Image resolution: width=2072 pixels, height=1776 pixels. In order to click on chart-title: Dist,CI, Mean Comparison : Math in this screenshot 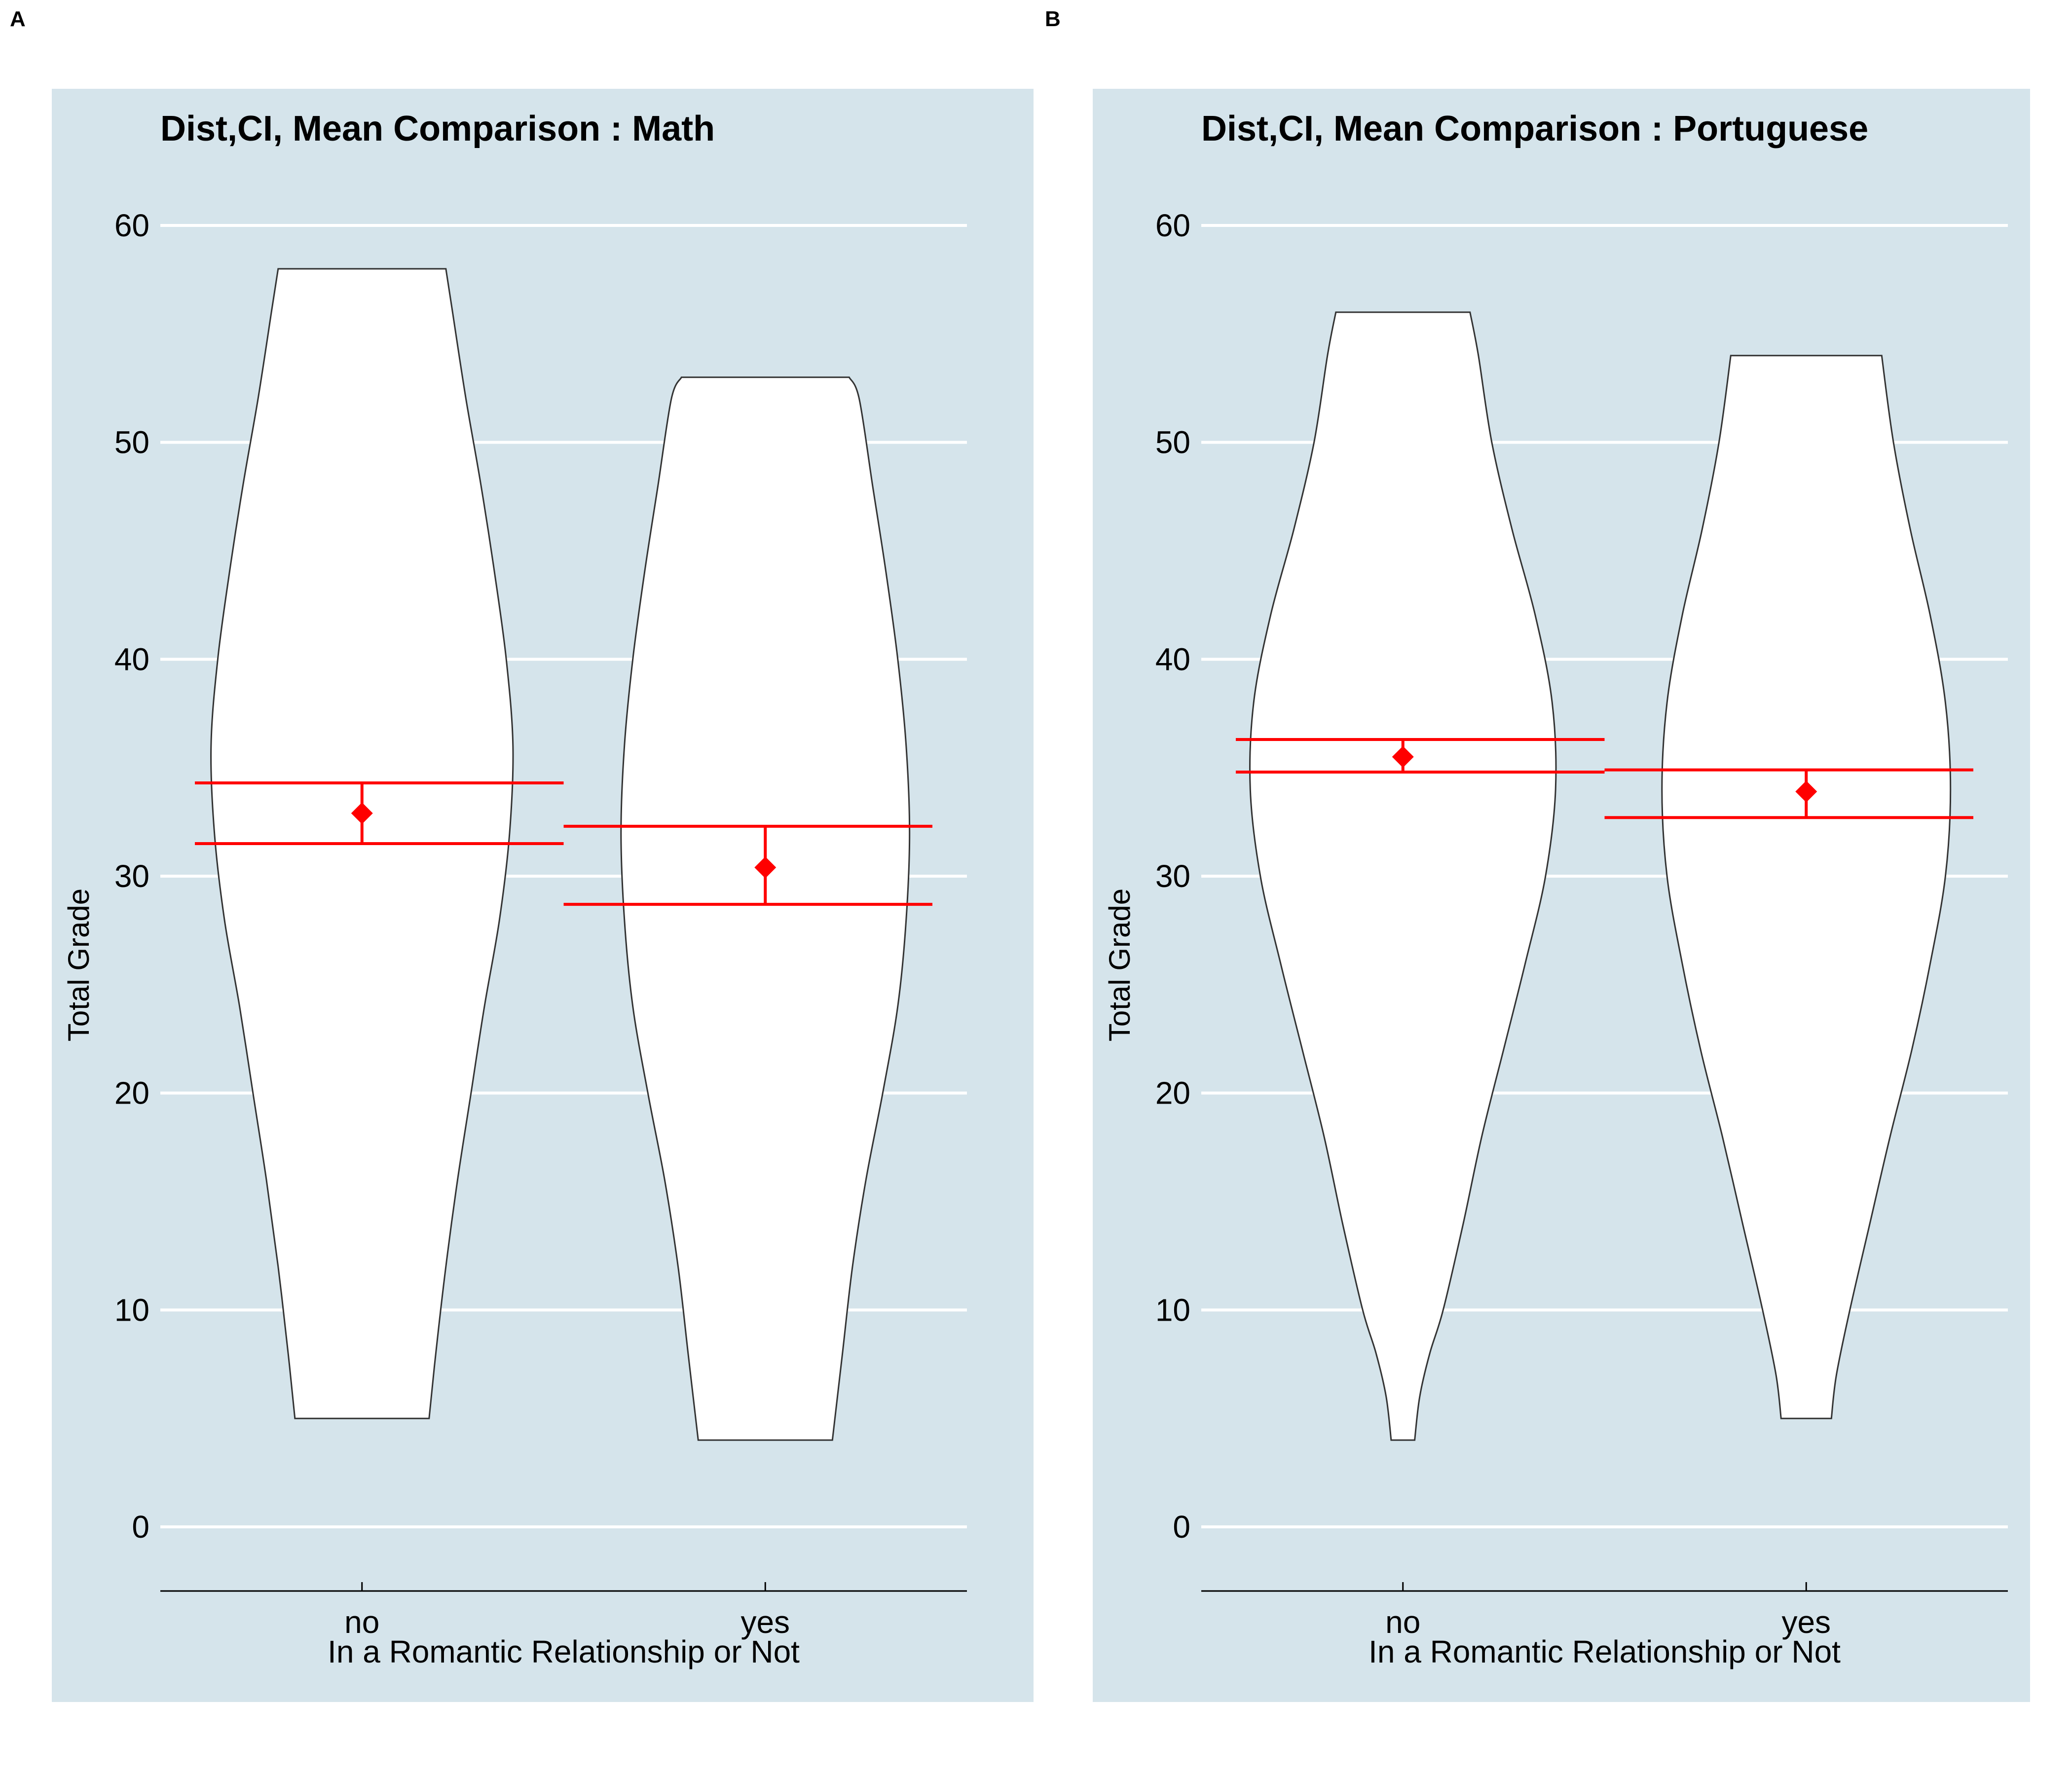, I will do `click(438, 128)`.